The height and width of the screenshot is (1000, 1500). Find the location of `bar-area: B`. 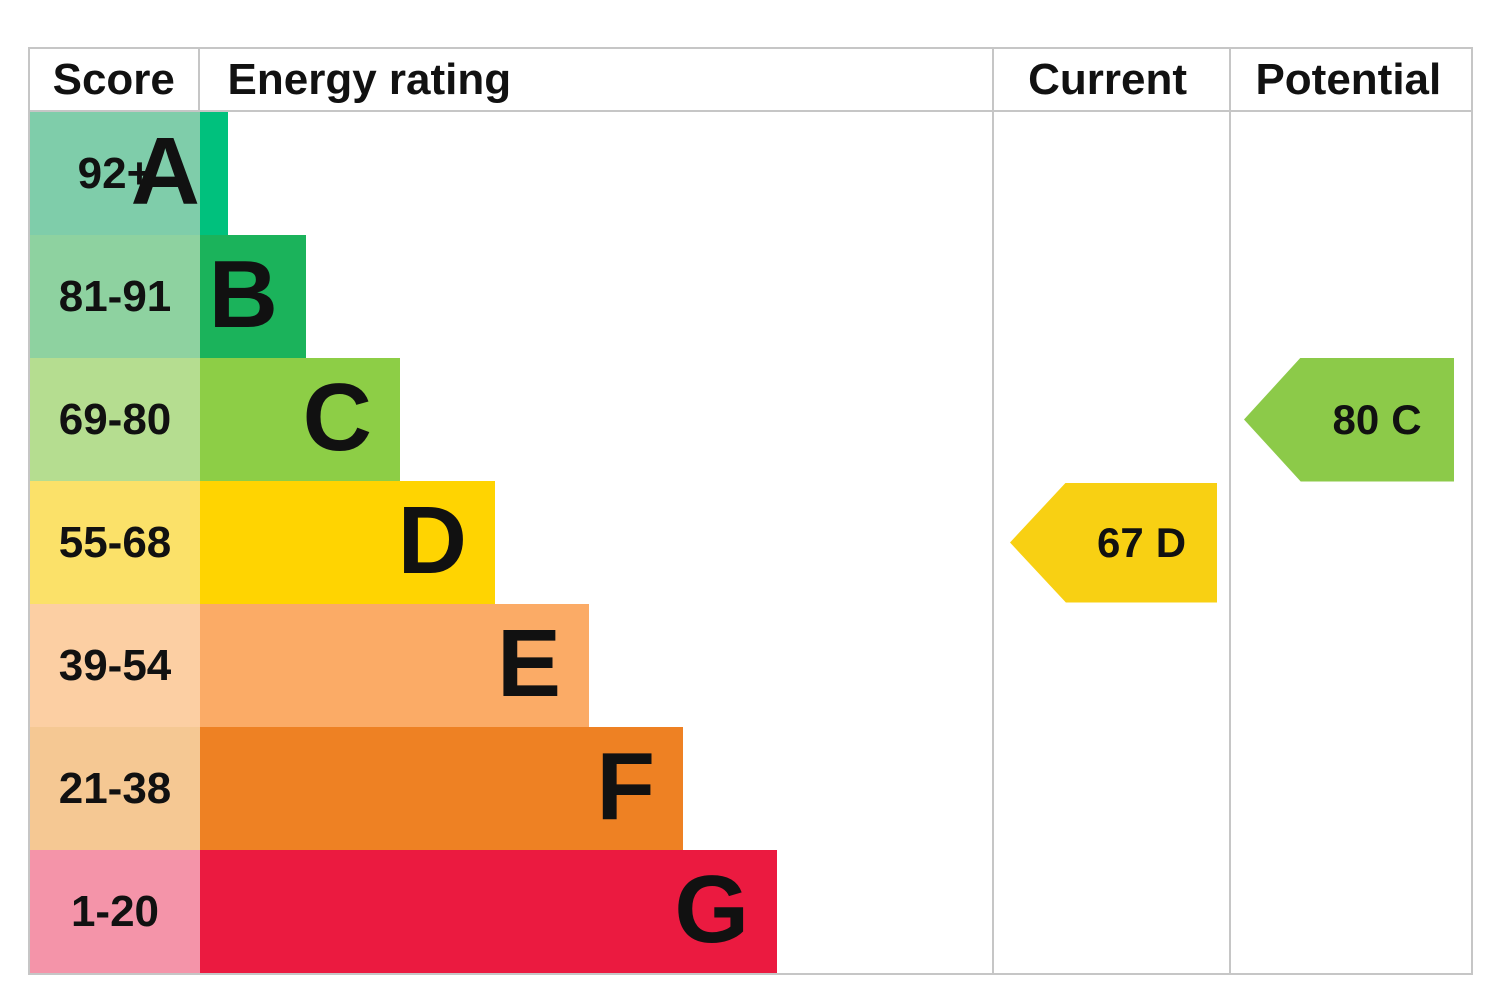

bar-area: B is located at coordinates (596, 296).